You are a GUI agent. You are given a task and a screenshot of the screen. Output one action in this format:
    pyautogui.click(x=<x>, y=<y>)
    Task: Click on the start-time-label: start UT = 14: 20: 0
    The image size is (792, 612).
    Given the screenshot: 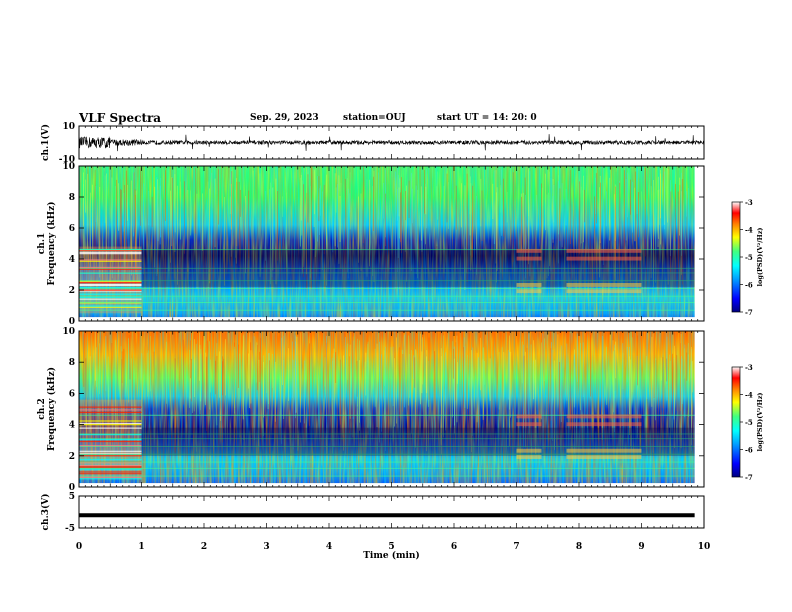 What is the action you would take?
    pyautogui.click(x=487, y=118)
    